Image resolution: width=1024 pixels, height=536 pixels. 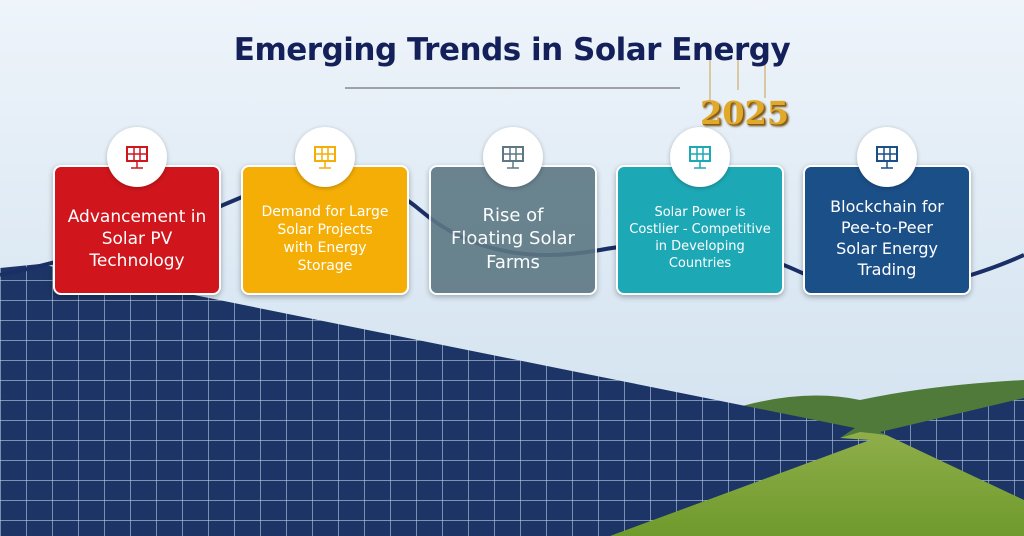 I want to click on card-text: Solar Power is, so click(x=700, y=213).